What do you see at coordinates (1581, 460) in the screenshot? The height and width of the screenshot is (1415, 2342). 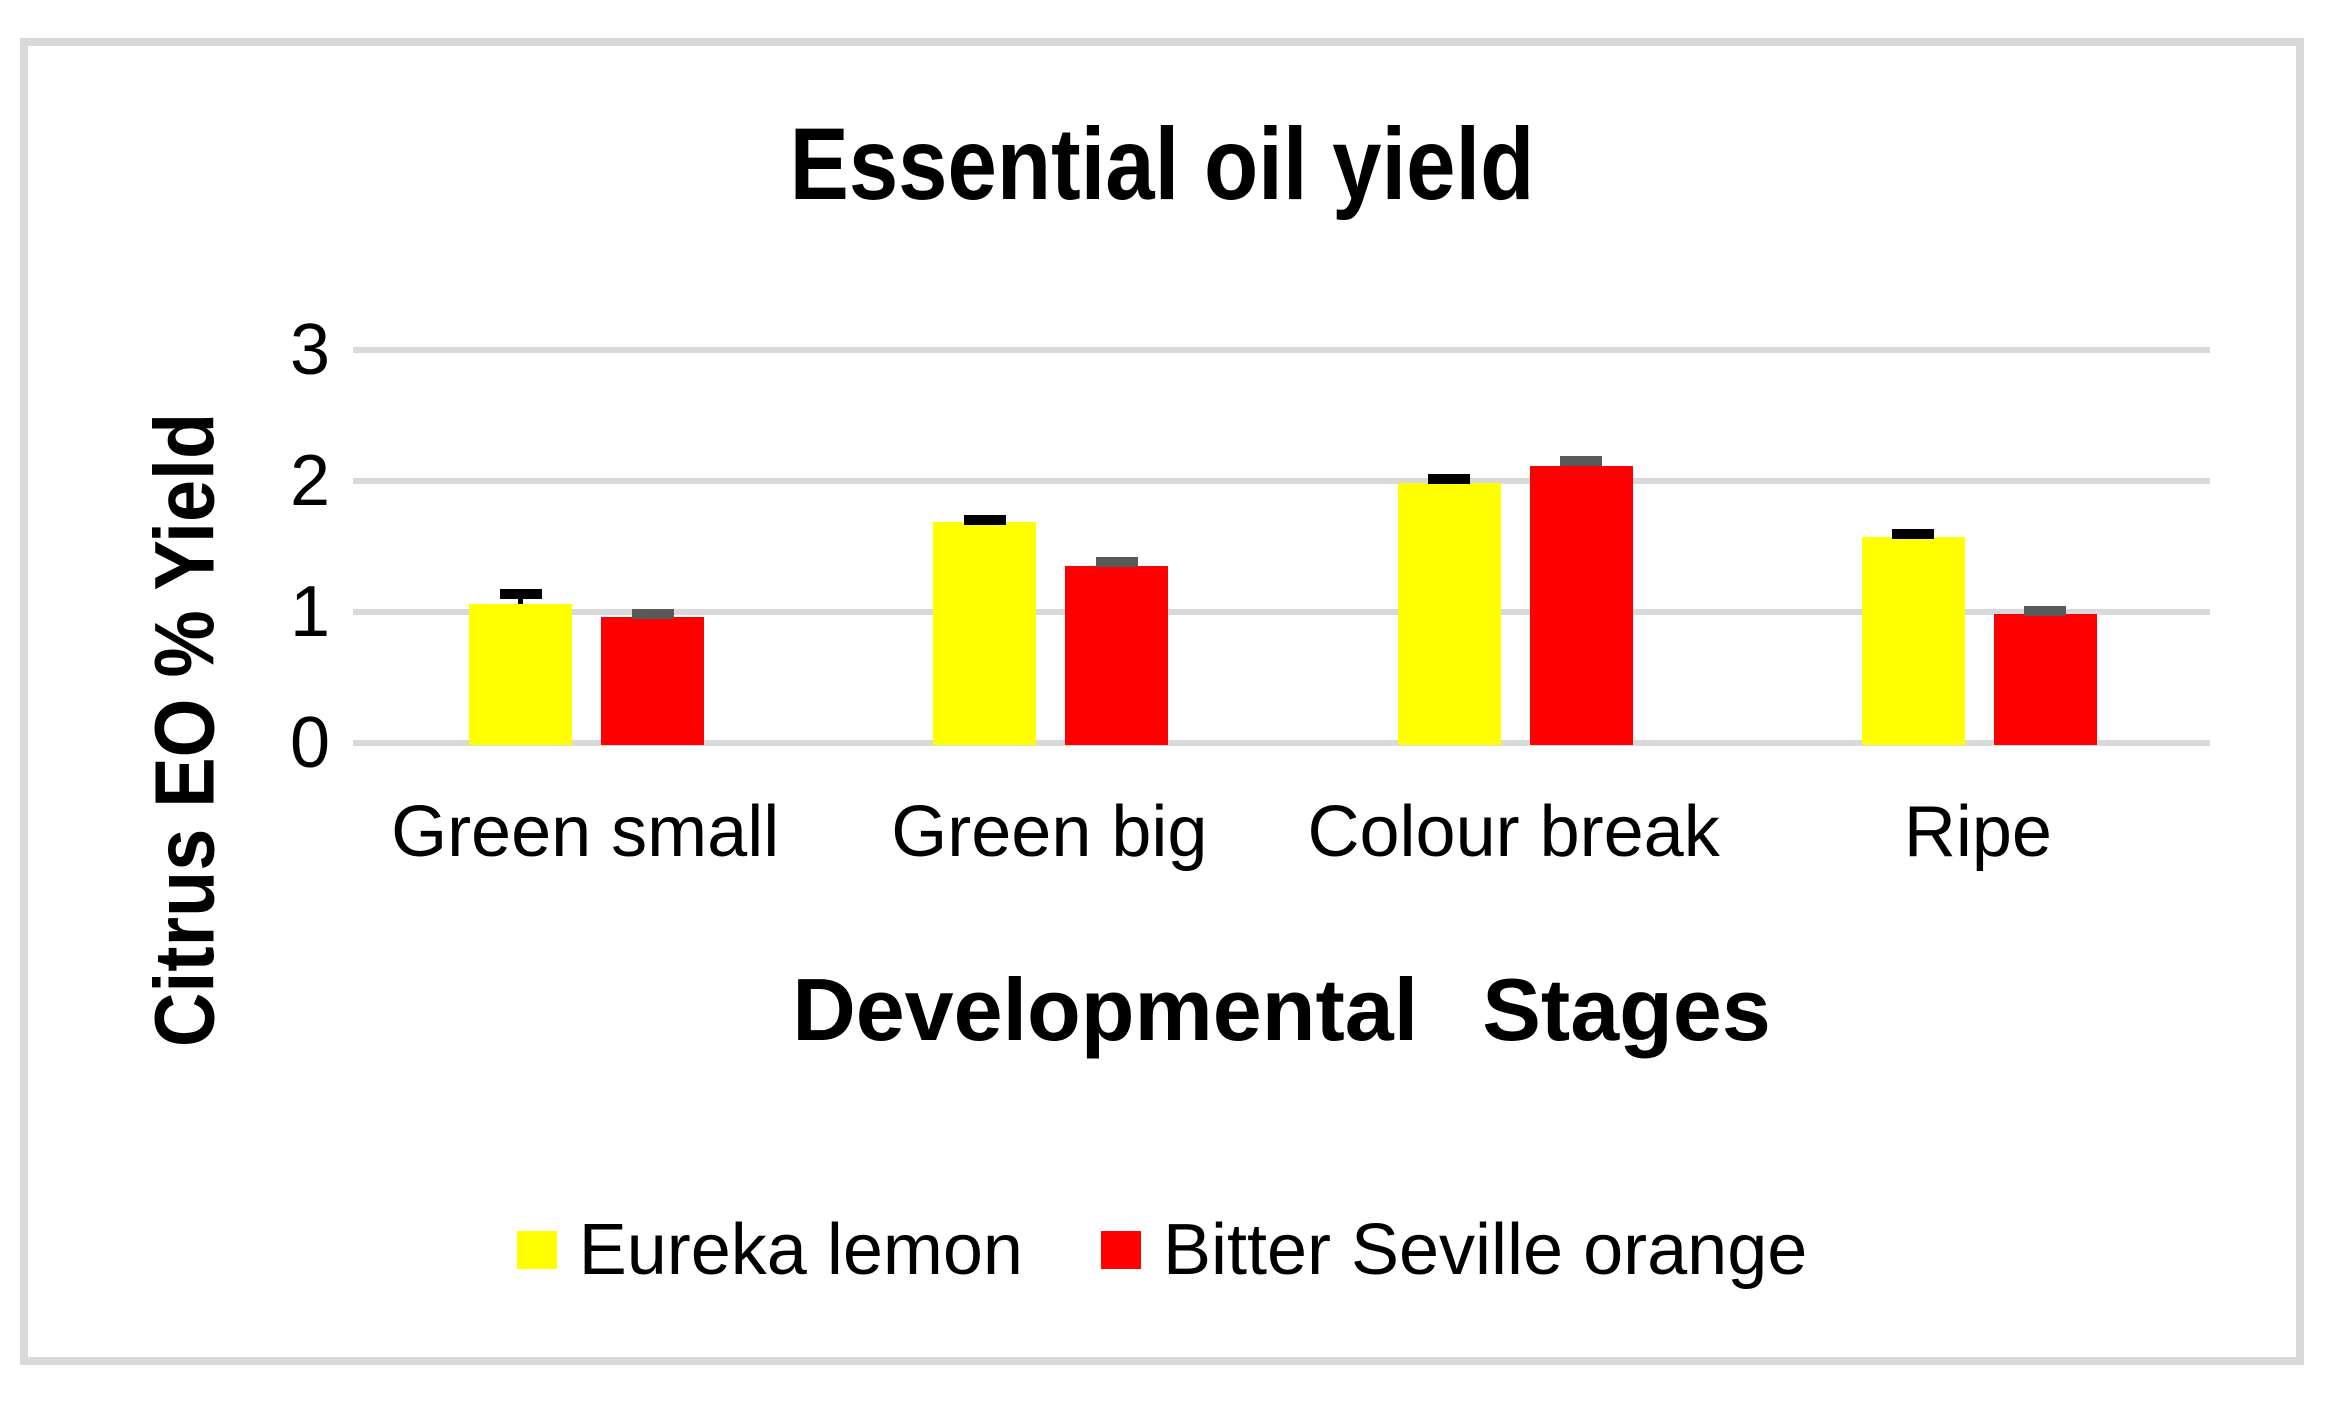 I see `error-bar-cap-bitter-seville-orange-colour-break` at bounding box center [1581, 460].